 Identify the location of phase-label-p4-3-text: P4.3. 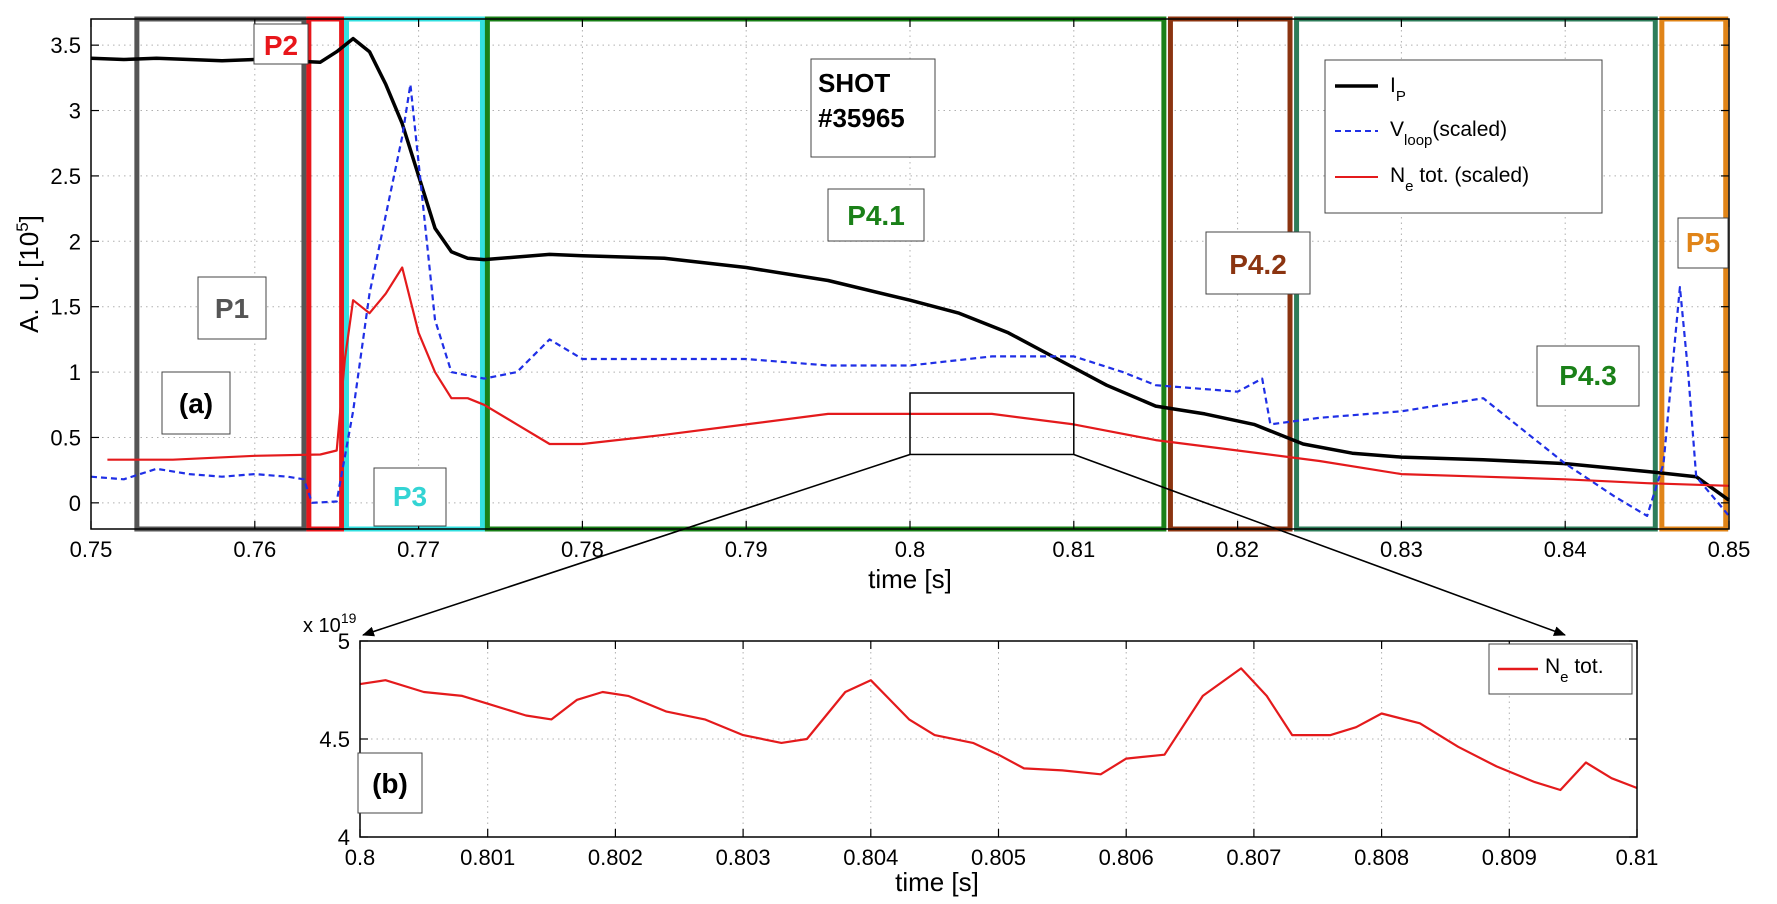
(1588, 375).